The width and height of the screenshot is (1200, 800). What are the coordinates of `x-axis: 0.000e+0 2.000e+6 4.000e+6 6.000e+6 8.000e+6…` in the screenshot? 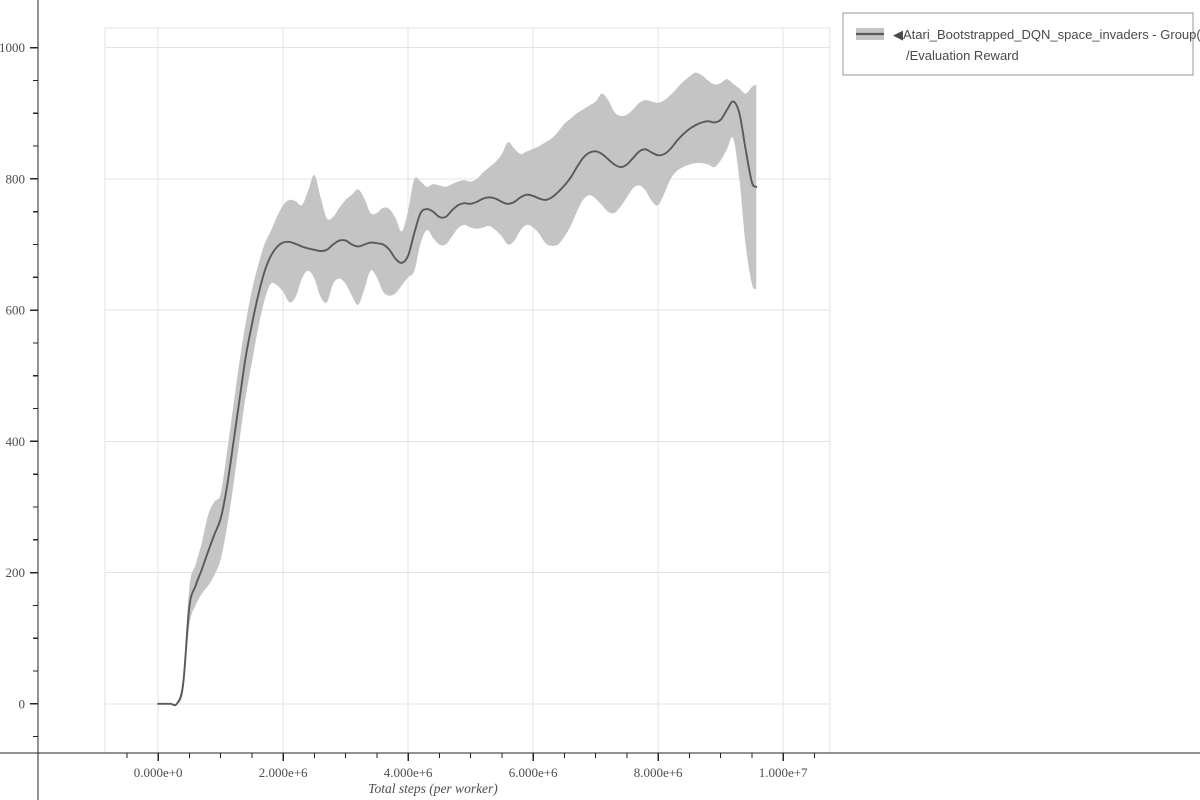 It's located at (600, 766).